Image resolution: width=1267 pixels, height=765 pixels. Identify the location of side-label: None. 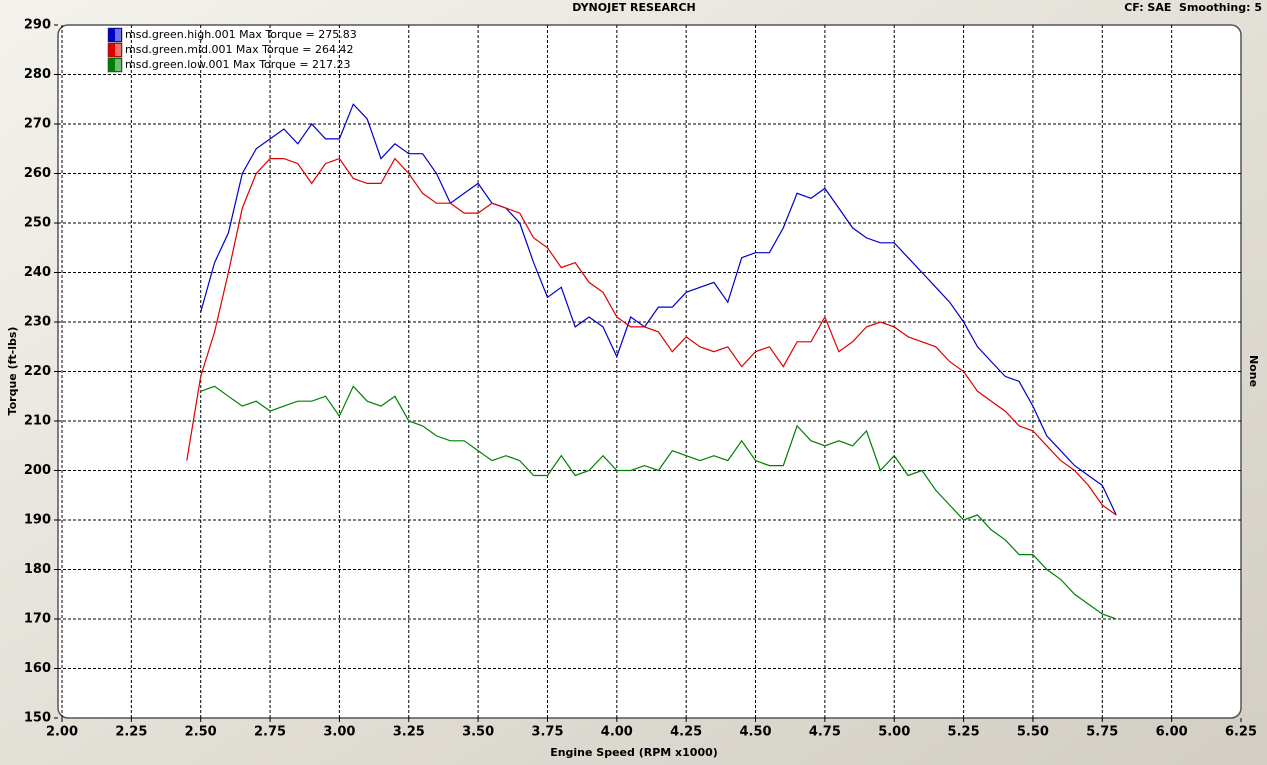
(1253, 371).